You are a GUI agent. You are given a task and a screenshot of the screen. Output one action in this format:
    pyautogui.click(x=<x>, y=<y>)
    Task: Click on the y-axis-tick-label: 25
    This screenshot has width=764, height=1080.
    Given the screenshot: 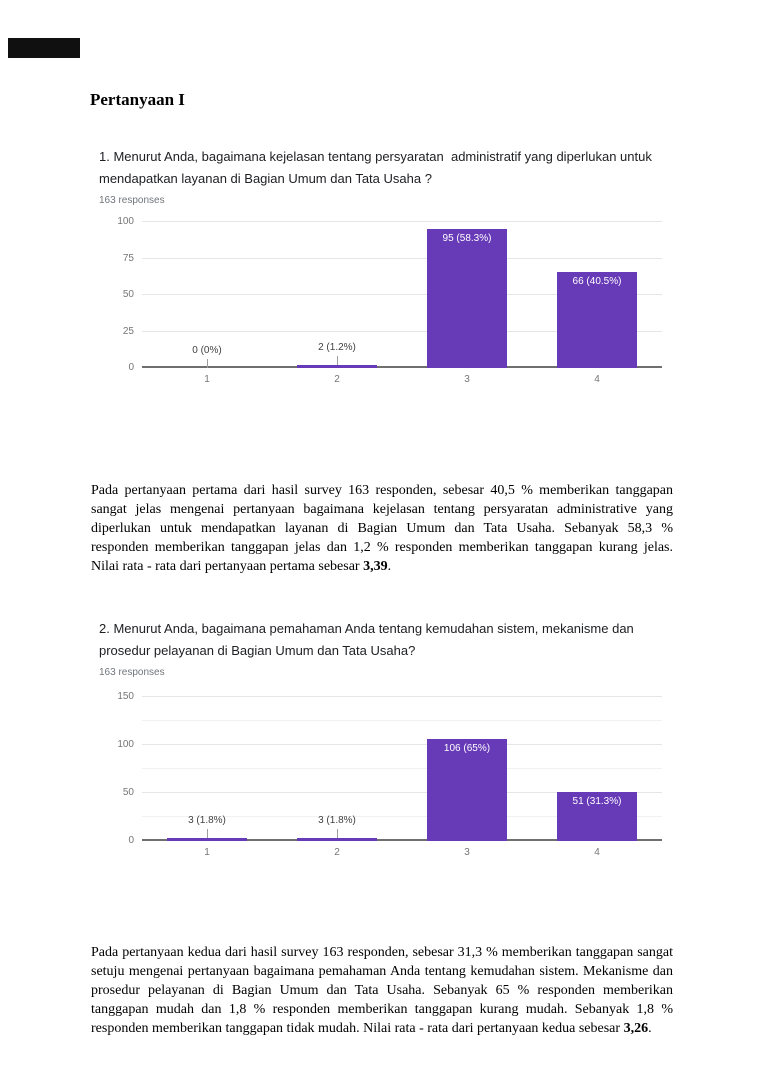 What is the action you would take?
    pyautogui.click(x=128, y=331)
    